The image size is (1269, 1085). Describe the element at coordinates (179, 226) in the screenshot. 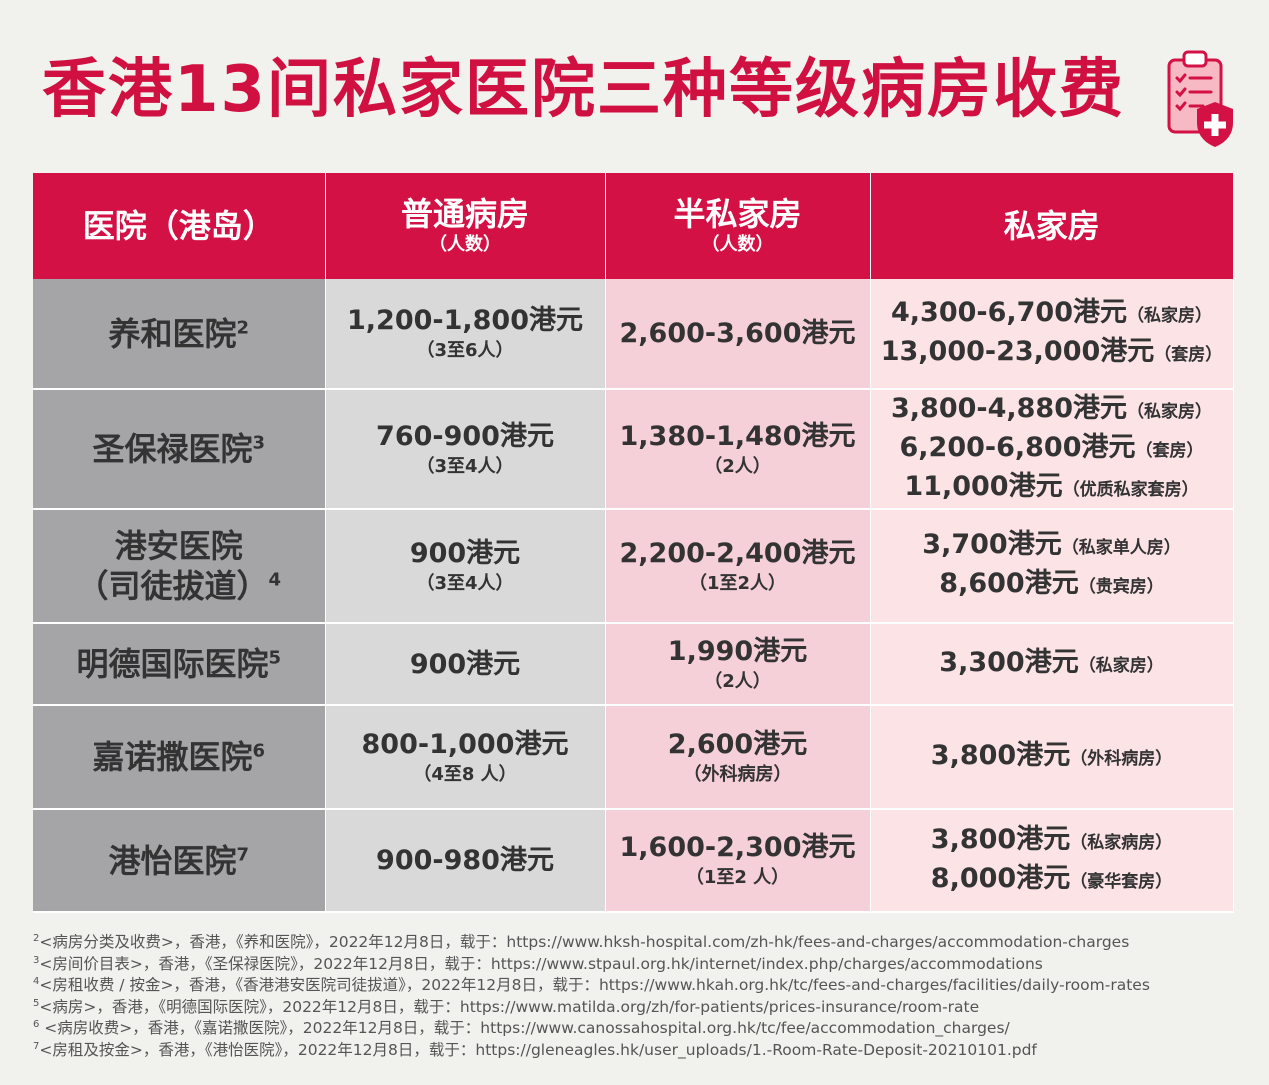

I see `header-hospital: 医院（港岛）` at that location.